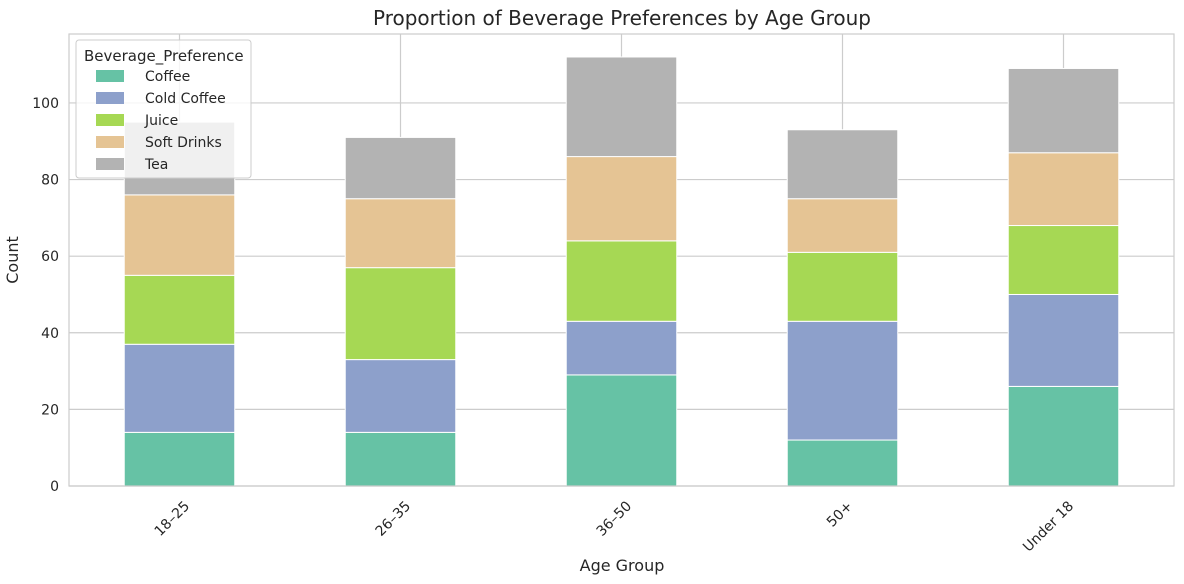 This screenshot has width=1184, height=584. What do you see at coordinates (156, 165) in the screenshot?
I see `legend-label: Tea` at bounding box center [156, 165].